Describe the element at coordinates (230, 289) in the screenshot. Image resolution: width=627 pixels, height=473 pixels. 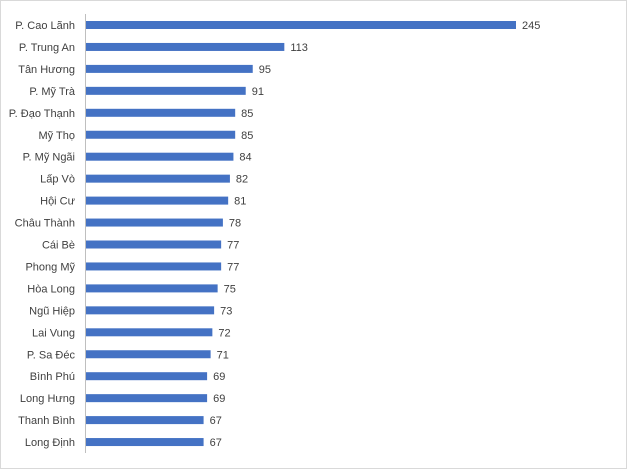
I see `value-label-12: 75` at that location.